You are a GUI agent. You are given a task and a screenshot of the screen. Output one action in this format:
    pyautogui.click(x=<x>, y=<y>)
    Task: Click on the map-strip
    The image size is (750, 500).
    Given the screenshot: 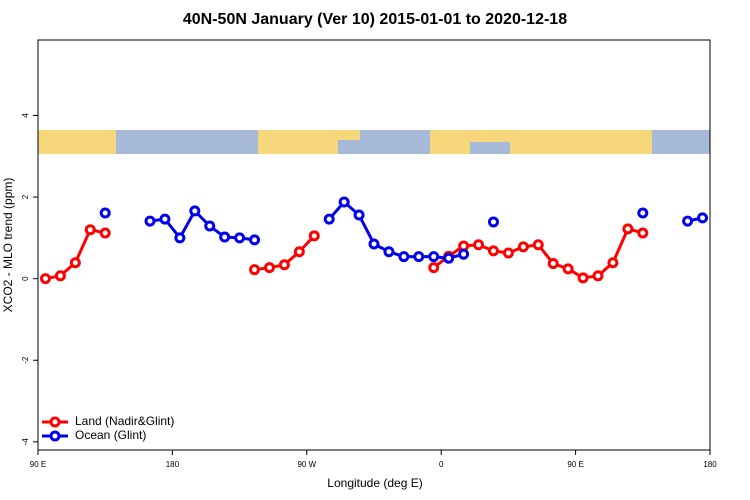 What is the action you would take?
    pyautogui.click(x=374, y=142)
    